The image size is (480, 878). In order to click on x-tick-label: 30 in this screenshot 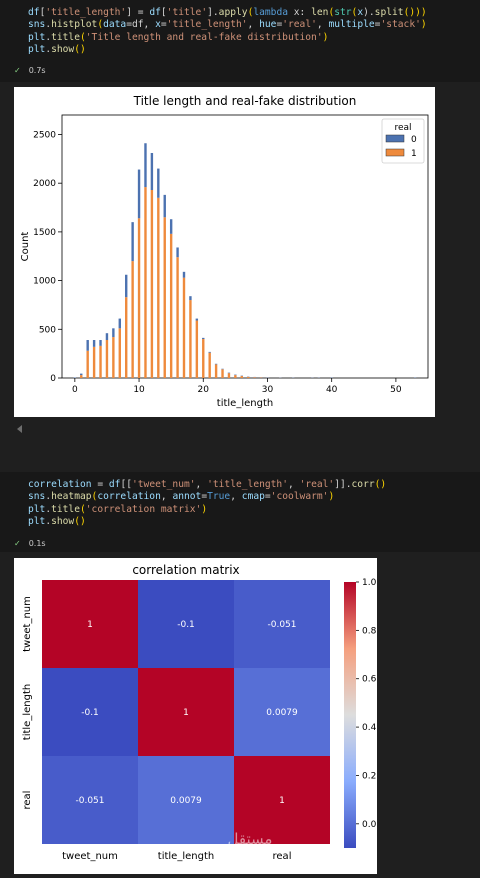, I will do `click(268, 390)`.